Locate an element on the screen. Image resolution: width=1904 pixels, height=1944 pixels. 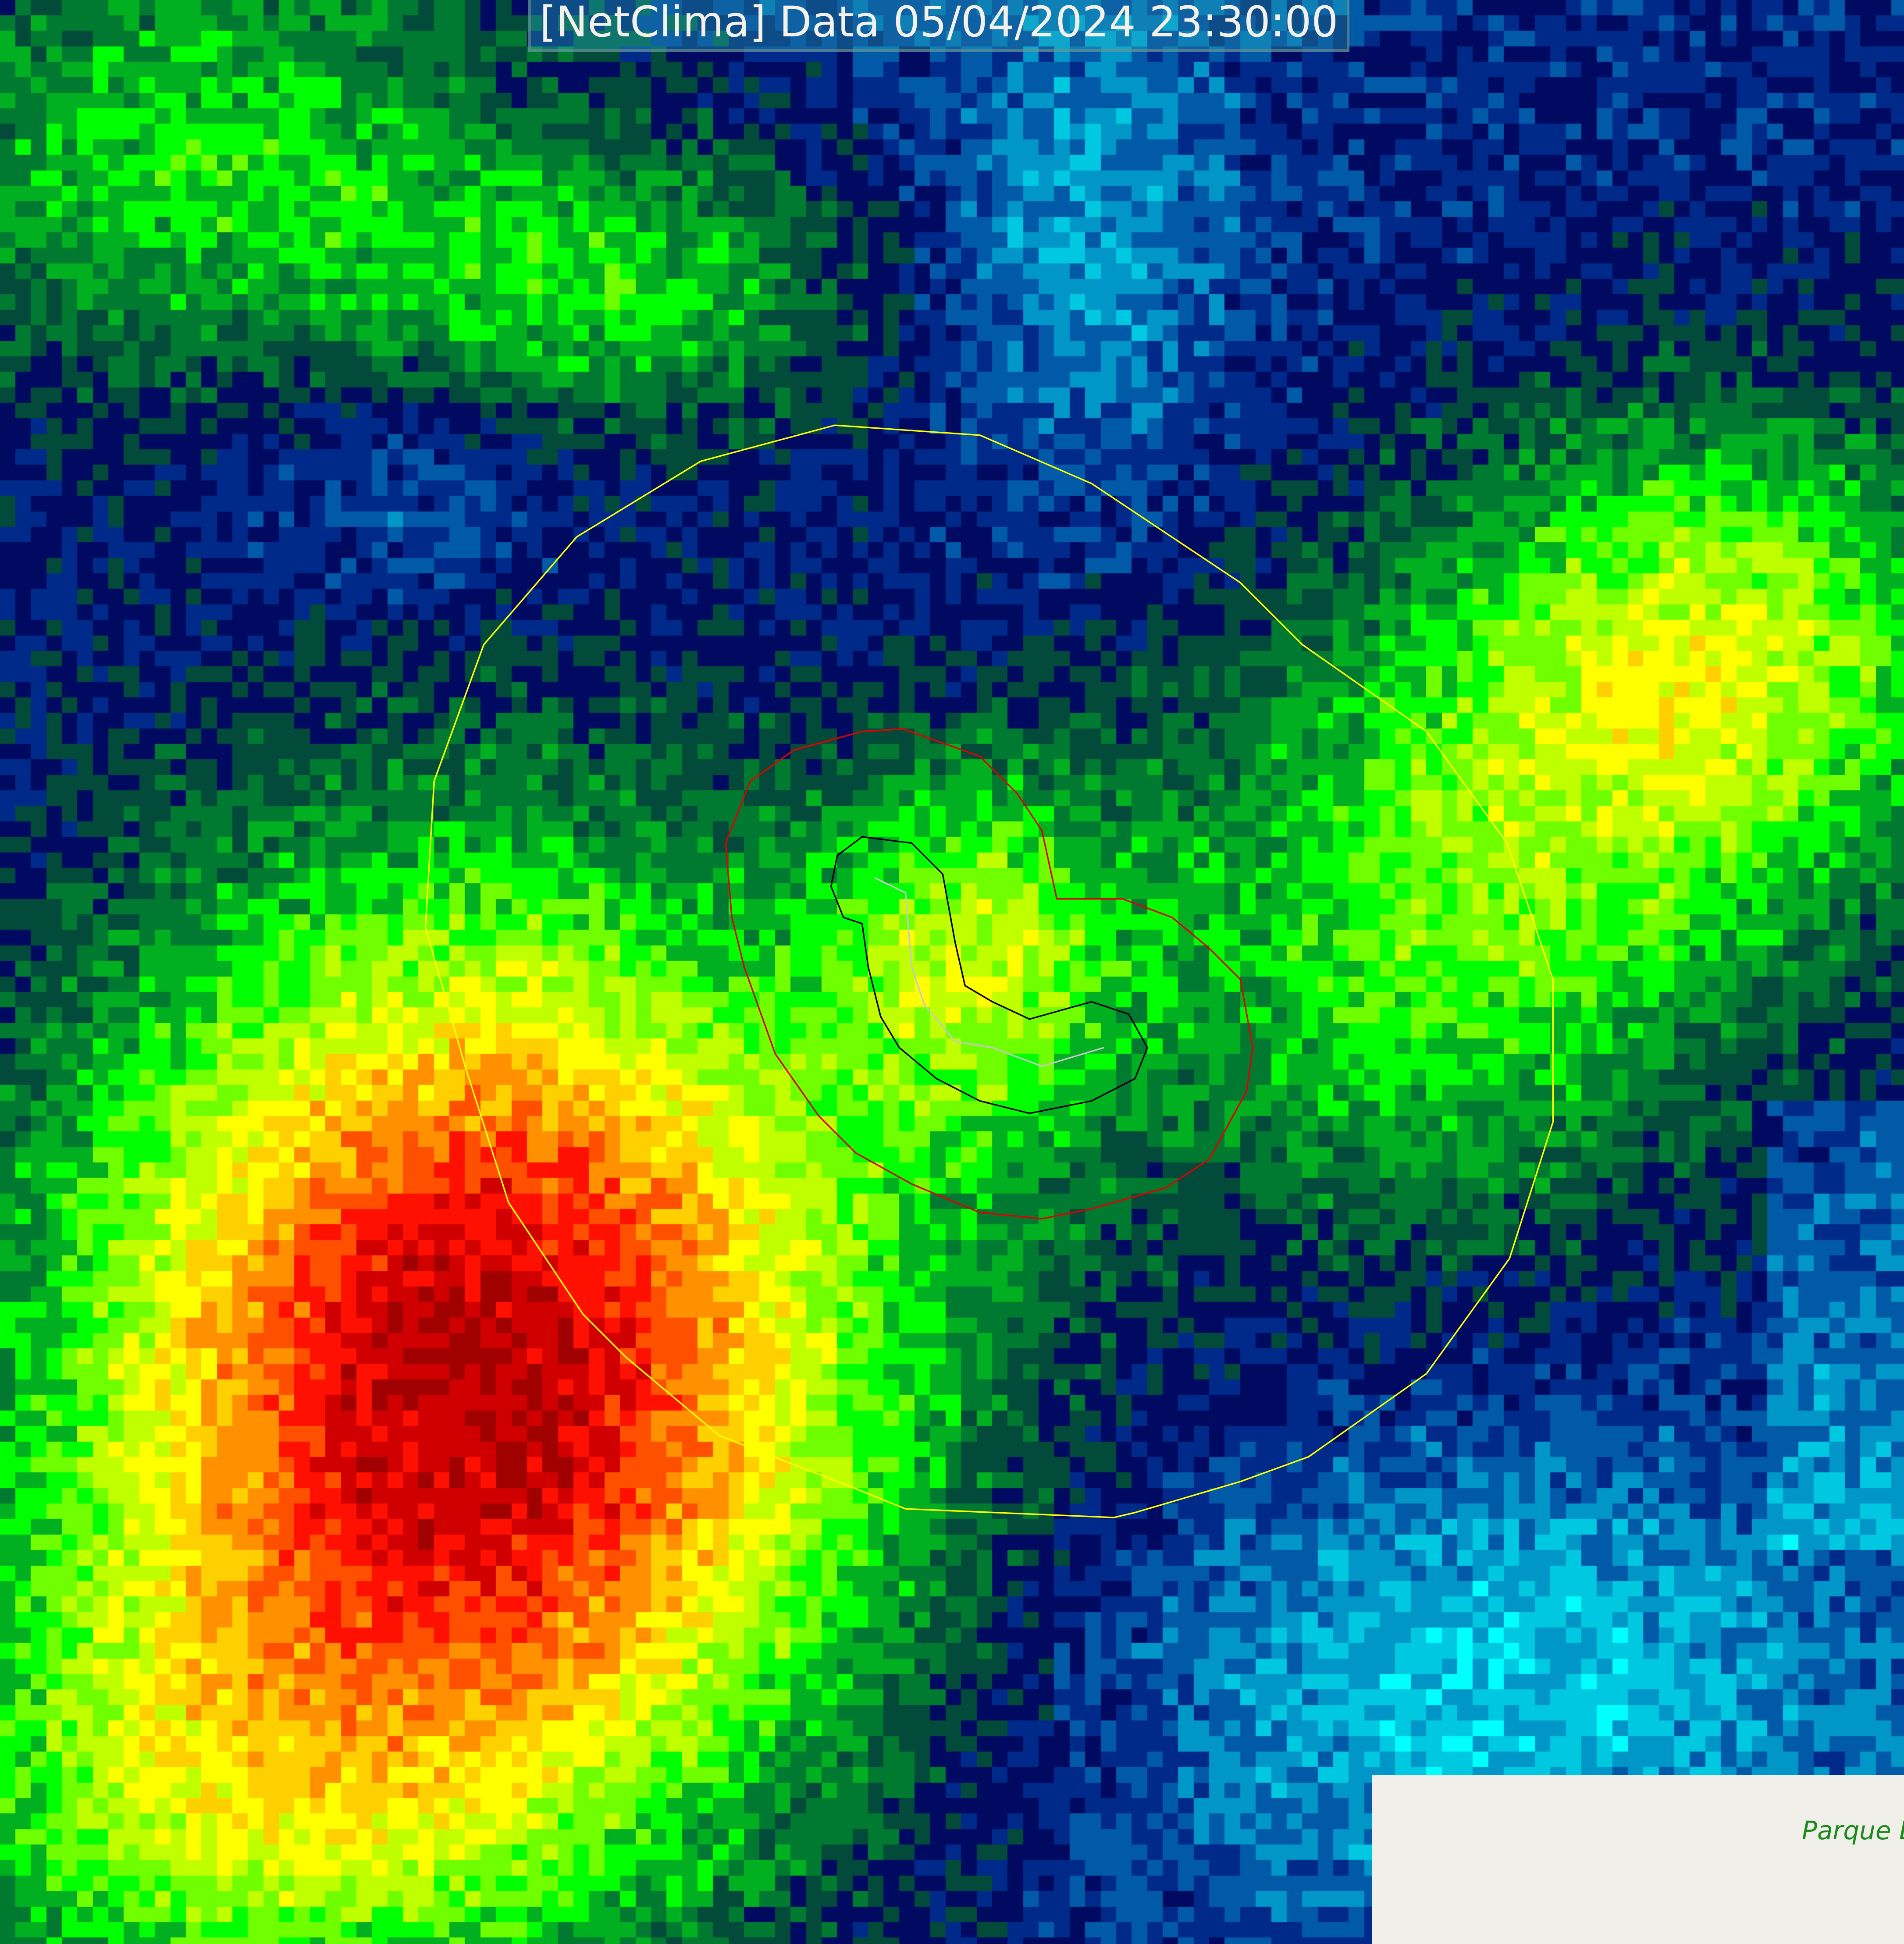
contour-inner is located at coordinates (989, 975).